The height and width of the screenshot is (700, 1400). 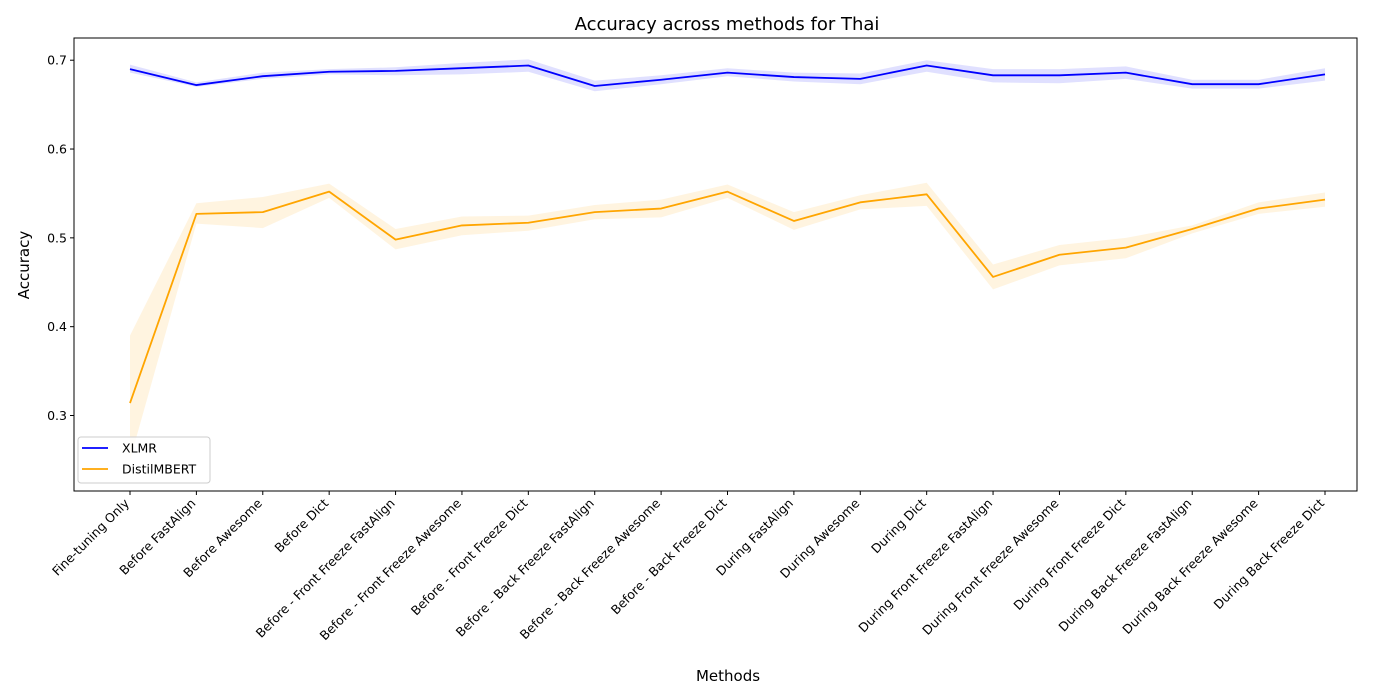 What do you see at coordinates (139, 448) in the screenshot?
I see `legend-label-xlmr: XLMR` at bounding box center [139, 448].